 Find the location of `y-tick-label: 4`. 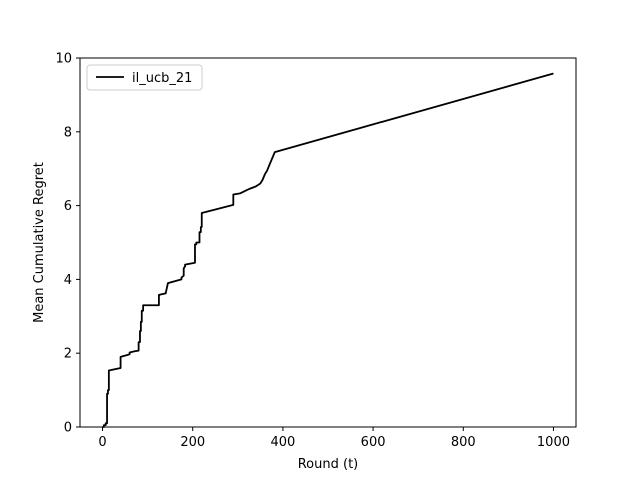

y-tick-label: 4 is located at coordinates (68, 280).